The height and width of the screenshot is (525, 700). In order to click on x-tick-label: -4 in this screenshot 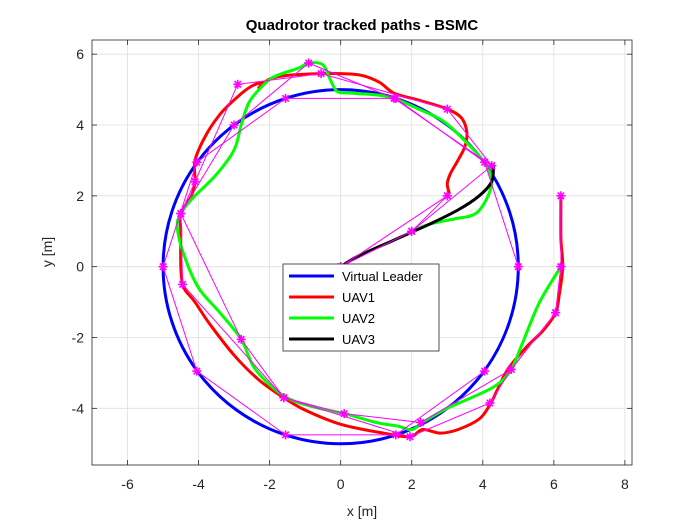, I will do `click(198, 484)`.